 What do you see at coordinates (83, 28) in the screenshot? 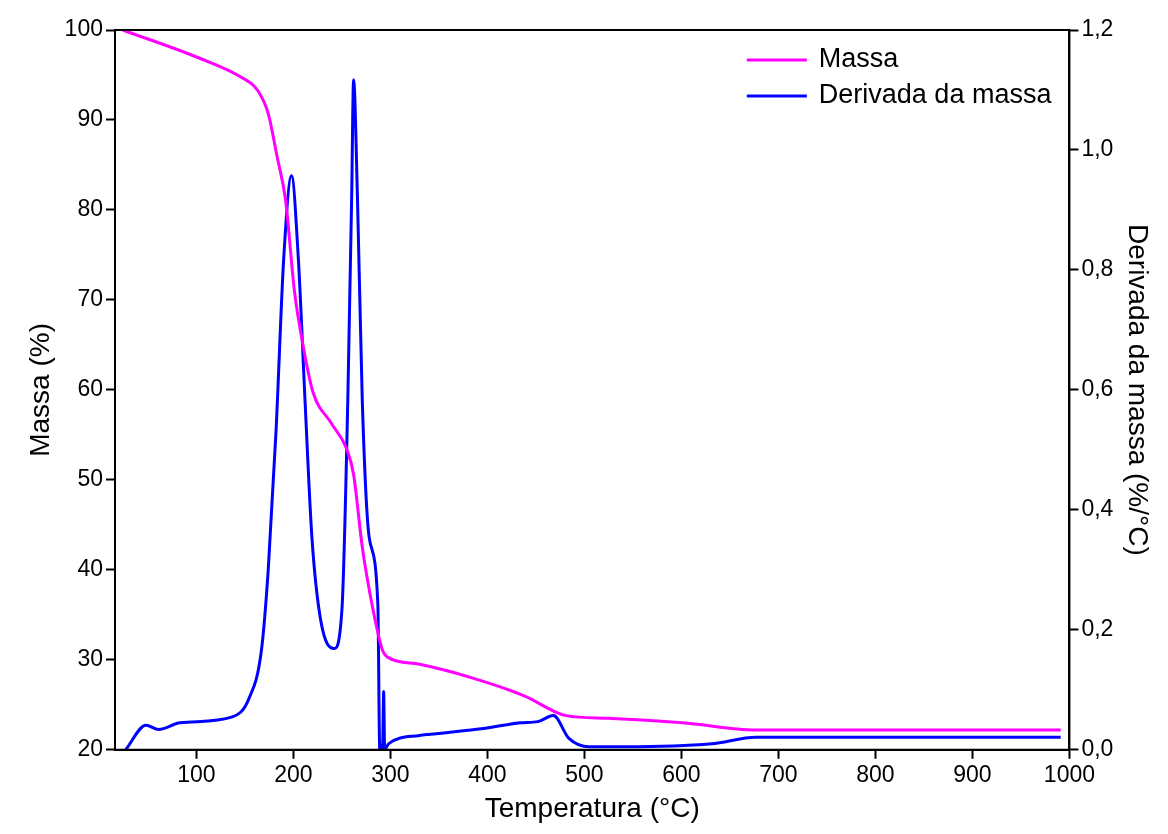
I see `y-tick-label: 100` at bounding box center [83, 28].